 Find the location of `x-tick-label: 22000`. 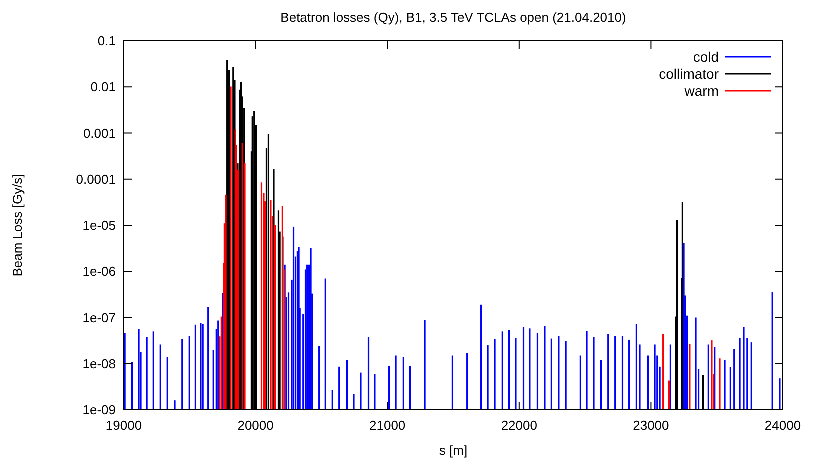

x-tick-label: 22000 is located at coordinates (519, 425).